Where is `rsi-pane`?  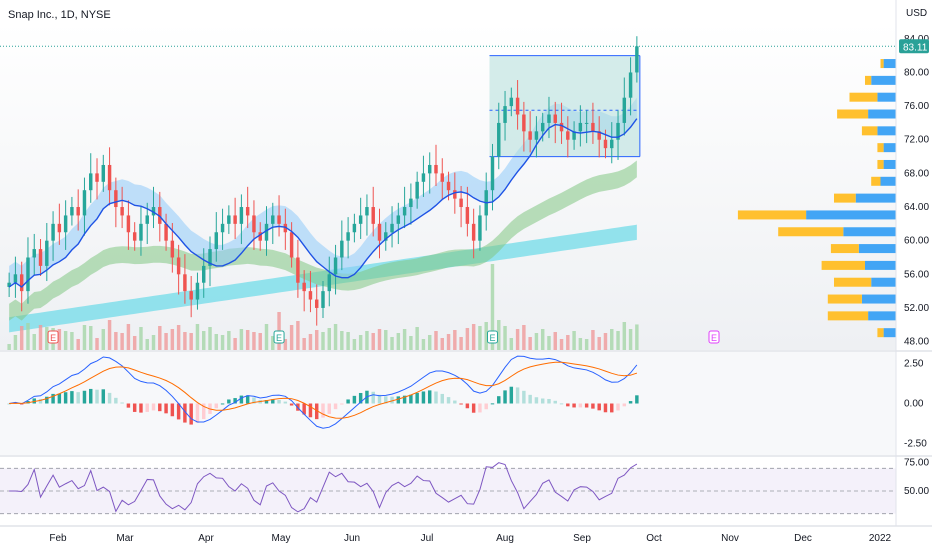
rsi-pane is located at coordinates (448, 488).